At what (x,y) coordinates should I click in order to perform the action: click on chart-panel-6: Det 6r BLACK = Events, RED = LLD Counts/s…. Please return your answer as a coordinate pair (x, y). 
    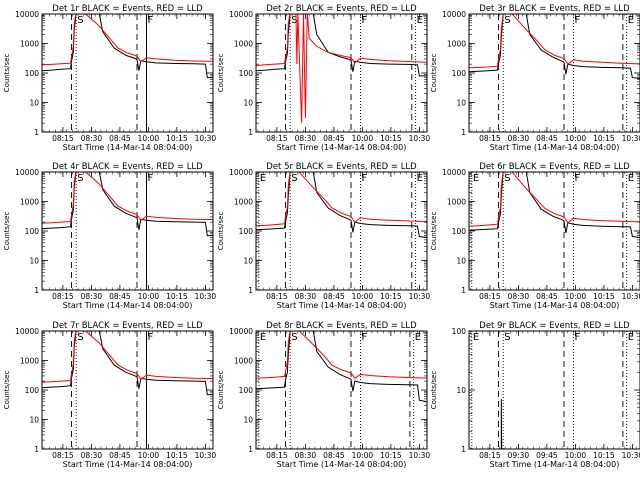
    Looking at the image, I should click on (535, 236).